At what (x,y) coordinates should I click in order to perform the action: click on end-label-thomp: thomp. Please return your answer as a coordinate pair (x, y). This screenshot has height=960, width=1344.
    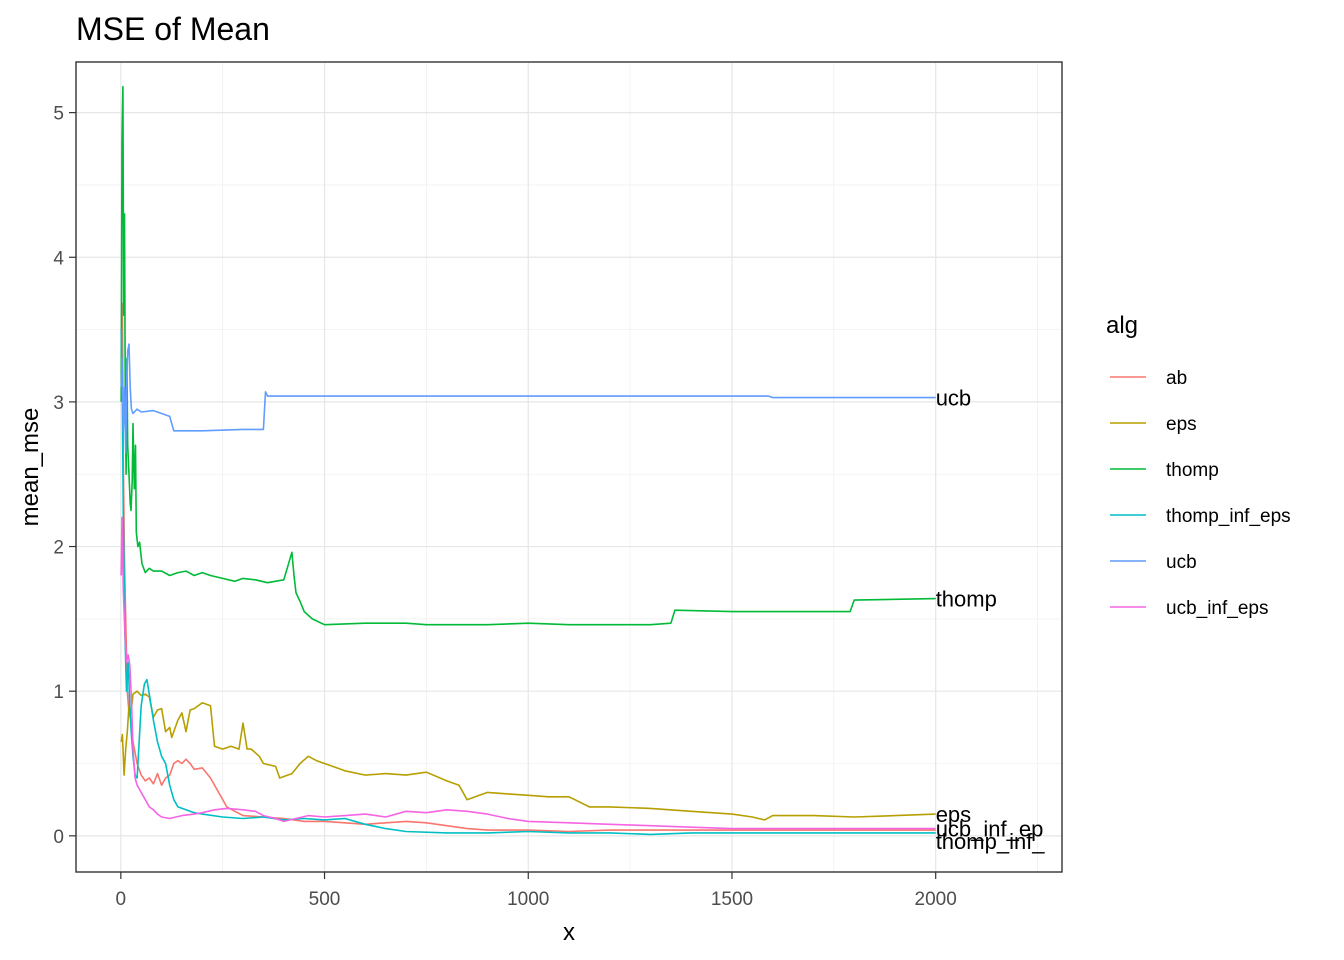
    Looking at the image, I should click on (966, 599).